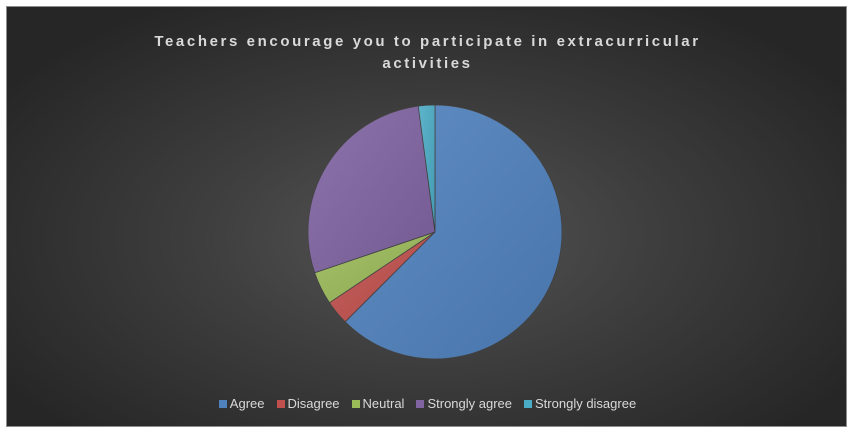 The image size is (855, 434). What do you see at coordinates (247, 403) in the screenshot?
I see `legend-label: Agree` at bounding box center [247, 403].